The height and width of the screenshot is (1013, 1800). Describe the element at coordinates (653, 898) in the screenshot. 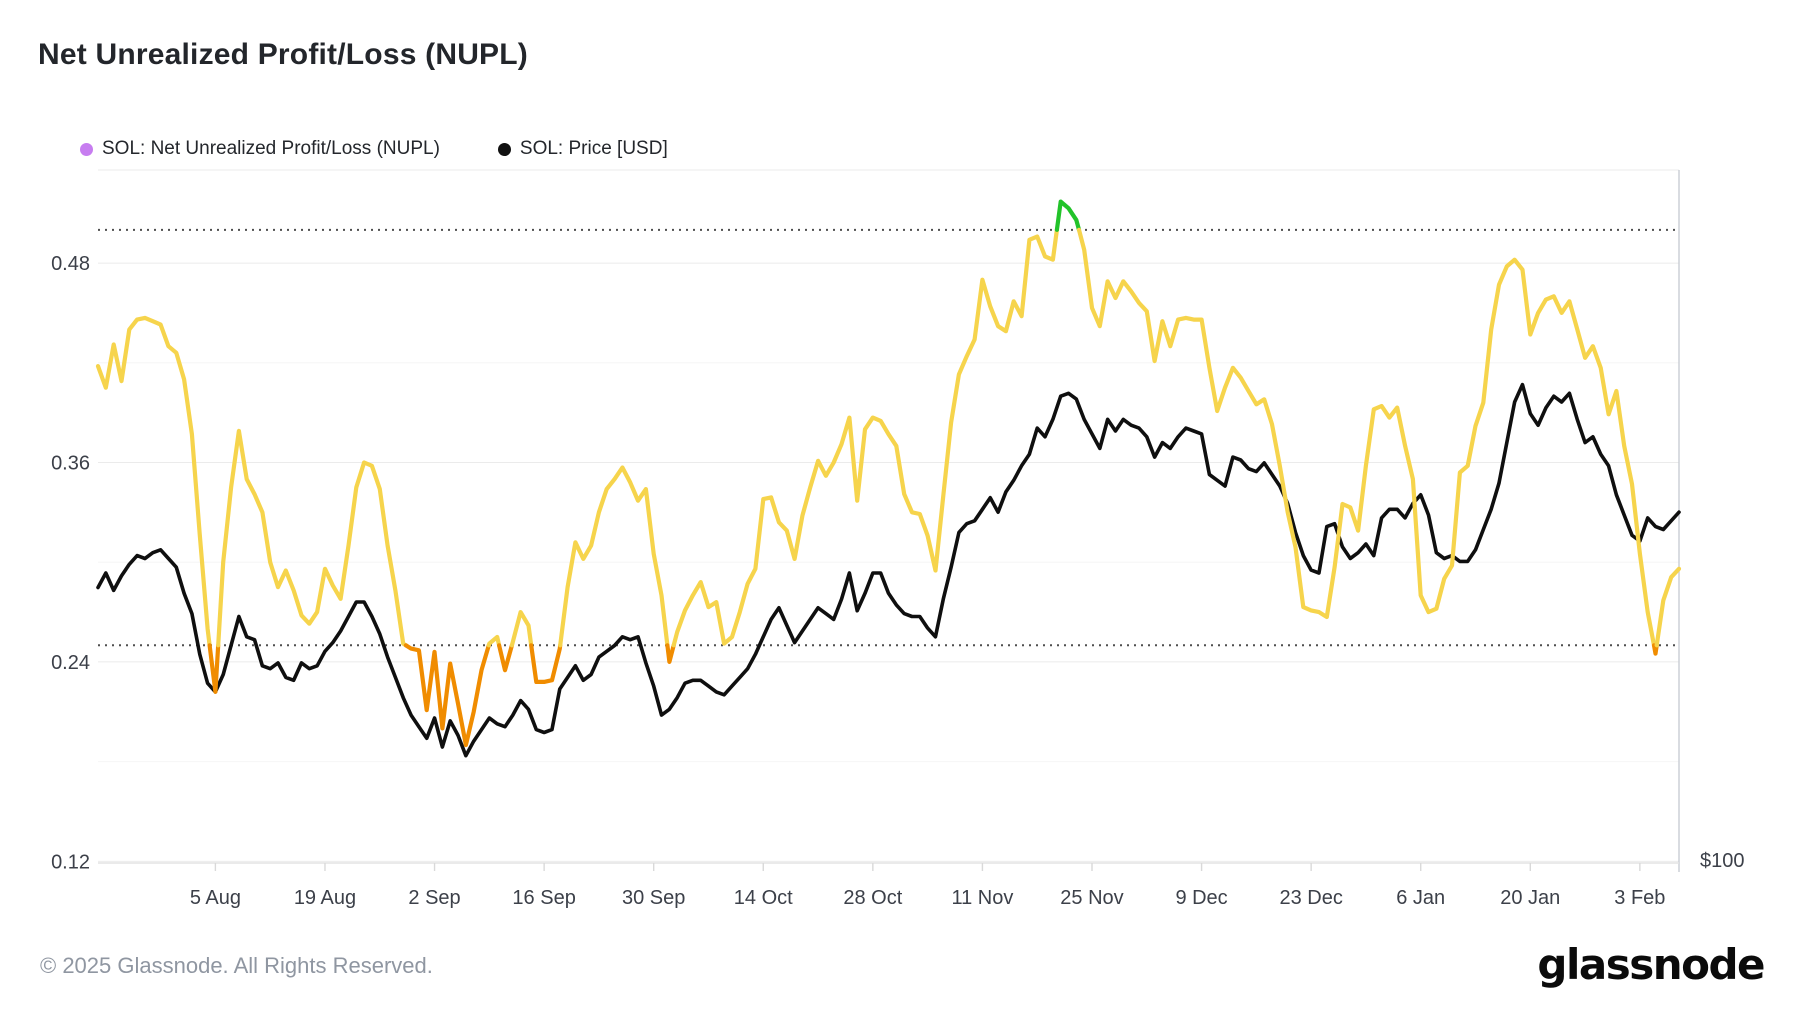

I see `x-axis-tick-label: 30 Sep` at that location.